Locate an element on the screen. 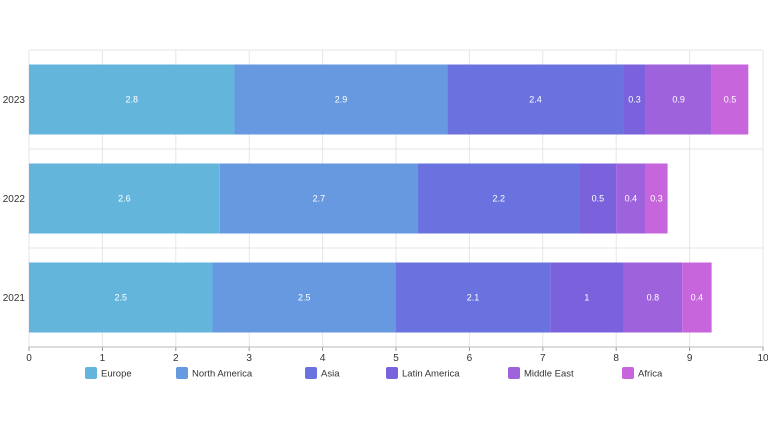 The image size is (768, 432). data-label: 2.6 is located at coordinates (124, 199).